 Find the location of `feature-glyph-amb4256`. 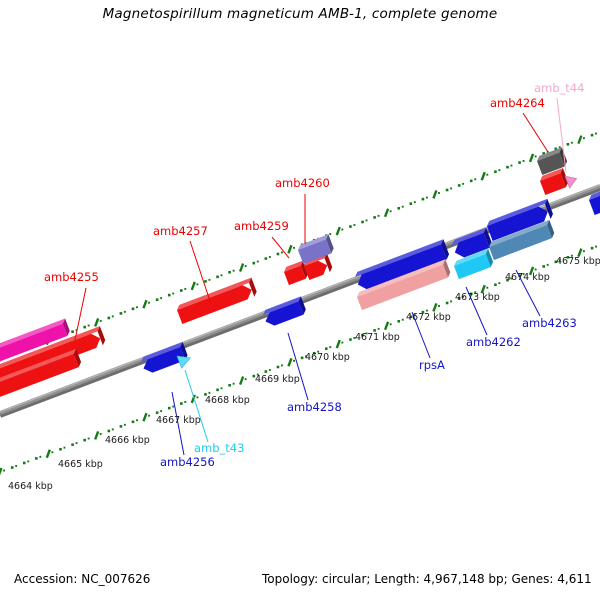

feature-glyph-amb4256 is located at coordinates (164, 358).